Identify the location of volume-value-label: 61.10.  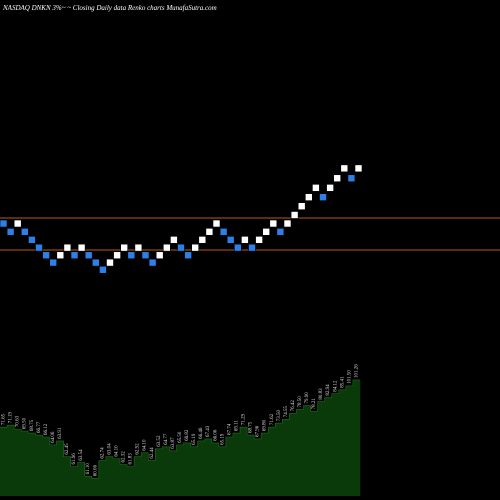
(88, 469).